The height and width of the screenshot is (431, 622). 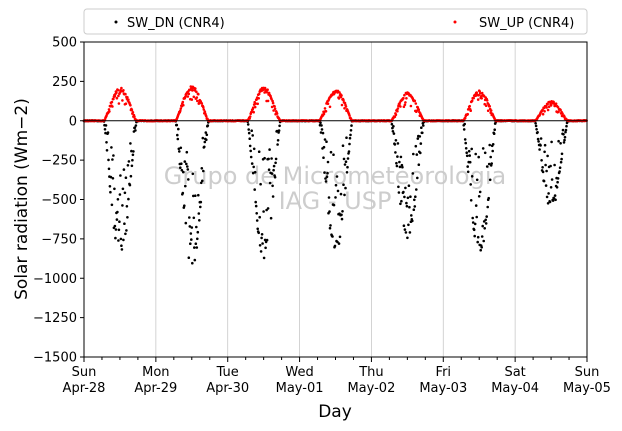 What do you see at coordinates (116, 22) in the screenshot?
I see `legend-marker-sw-dn` at bounding box center [116, 22].